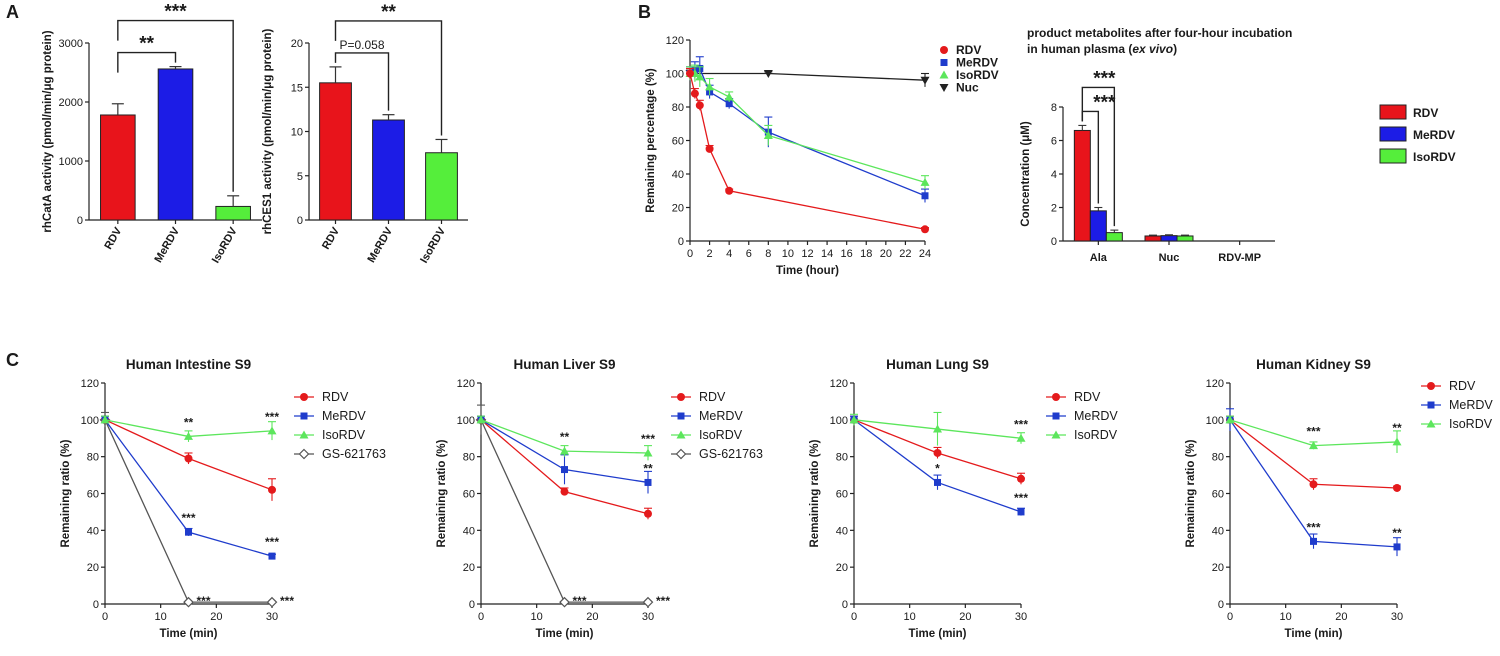 The height and width of the screenshot is (656, 1500). Describe the element at coordinates (1393, 112) in the screenshot. I see `legend-swatch-rdv` at that location.